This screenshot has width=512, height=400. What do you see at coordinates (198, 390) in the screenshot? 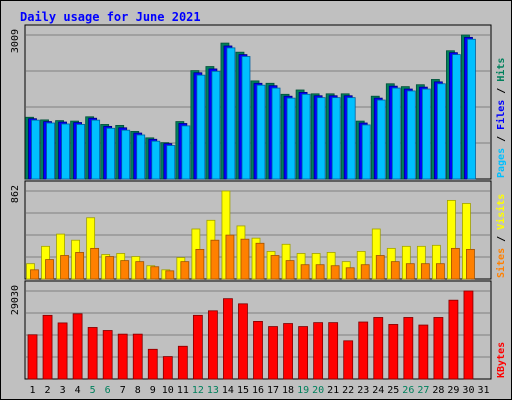
I see `x-tick-label-day-12: 12` at bounding box center [198, 390].